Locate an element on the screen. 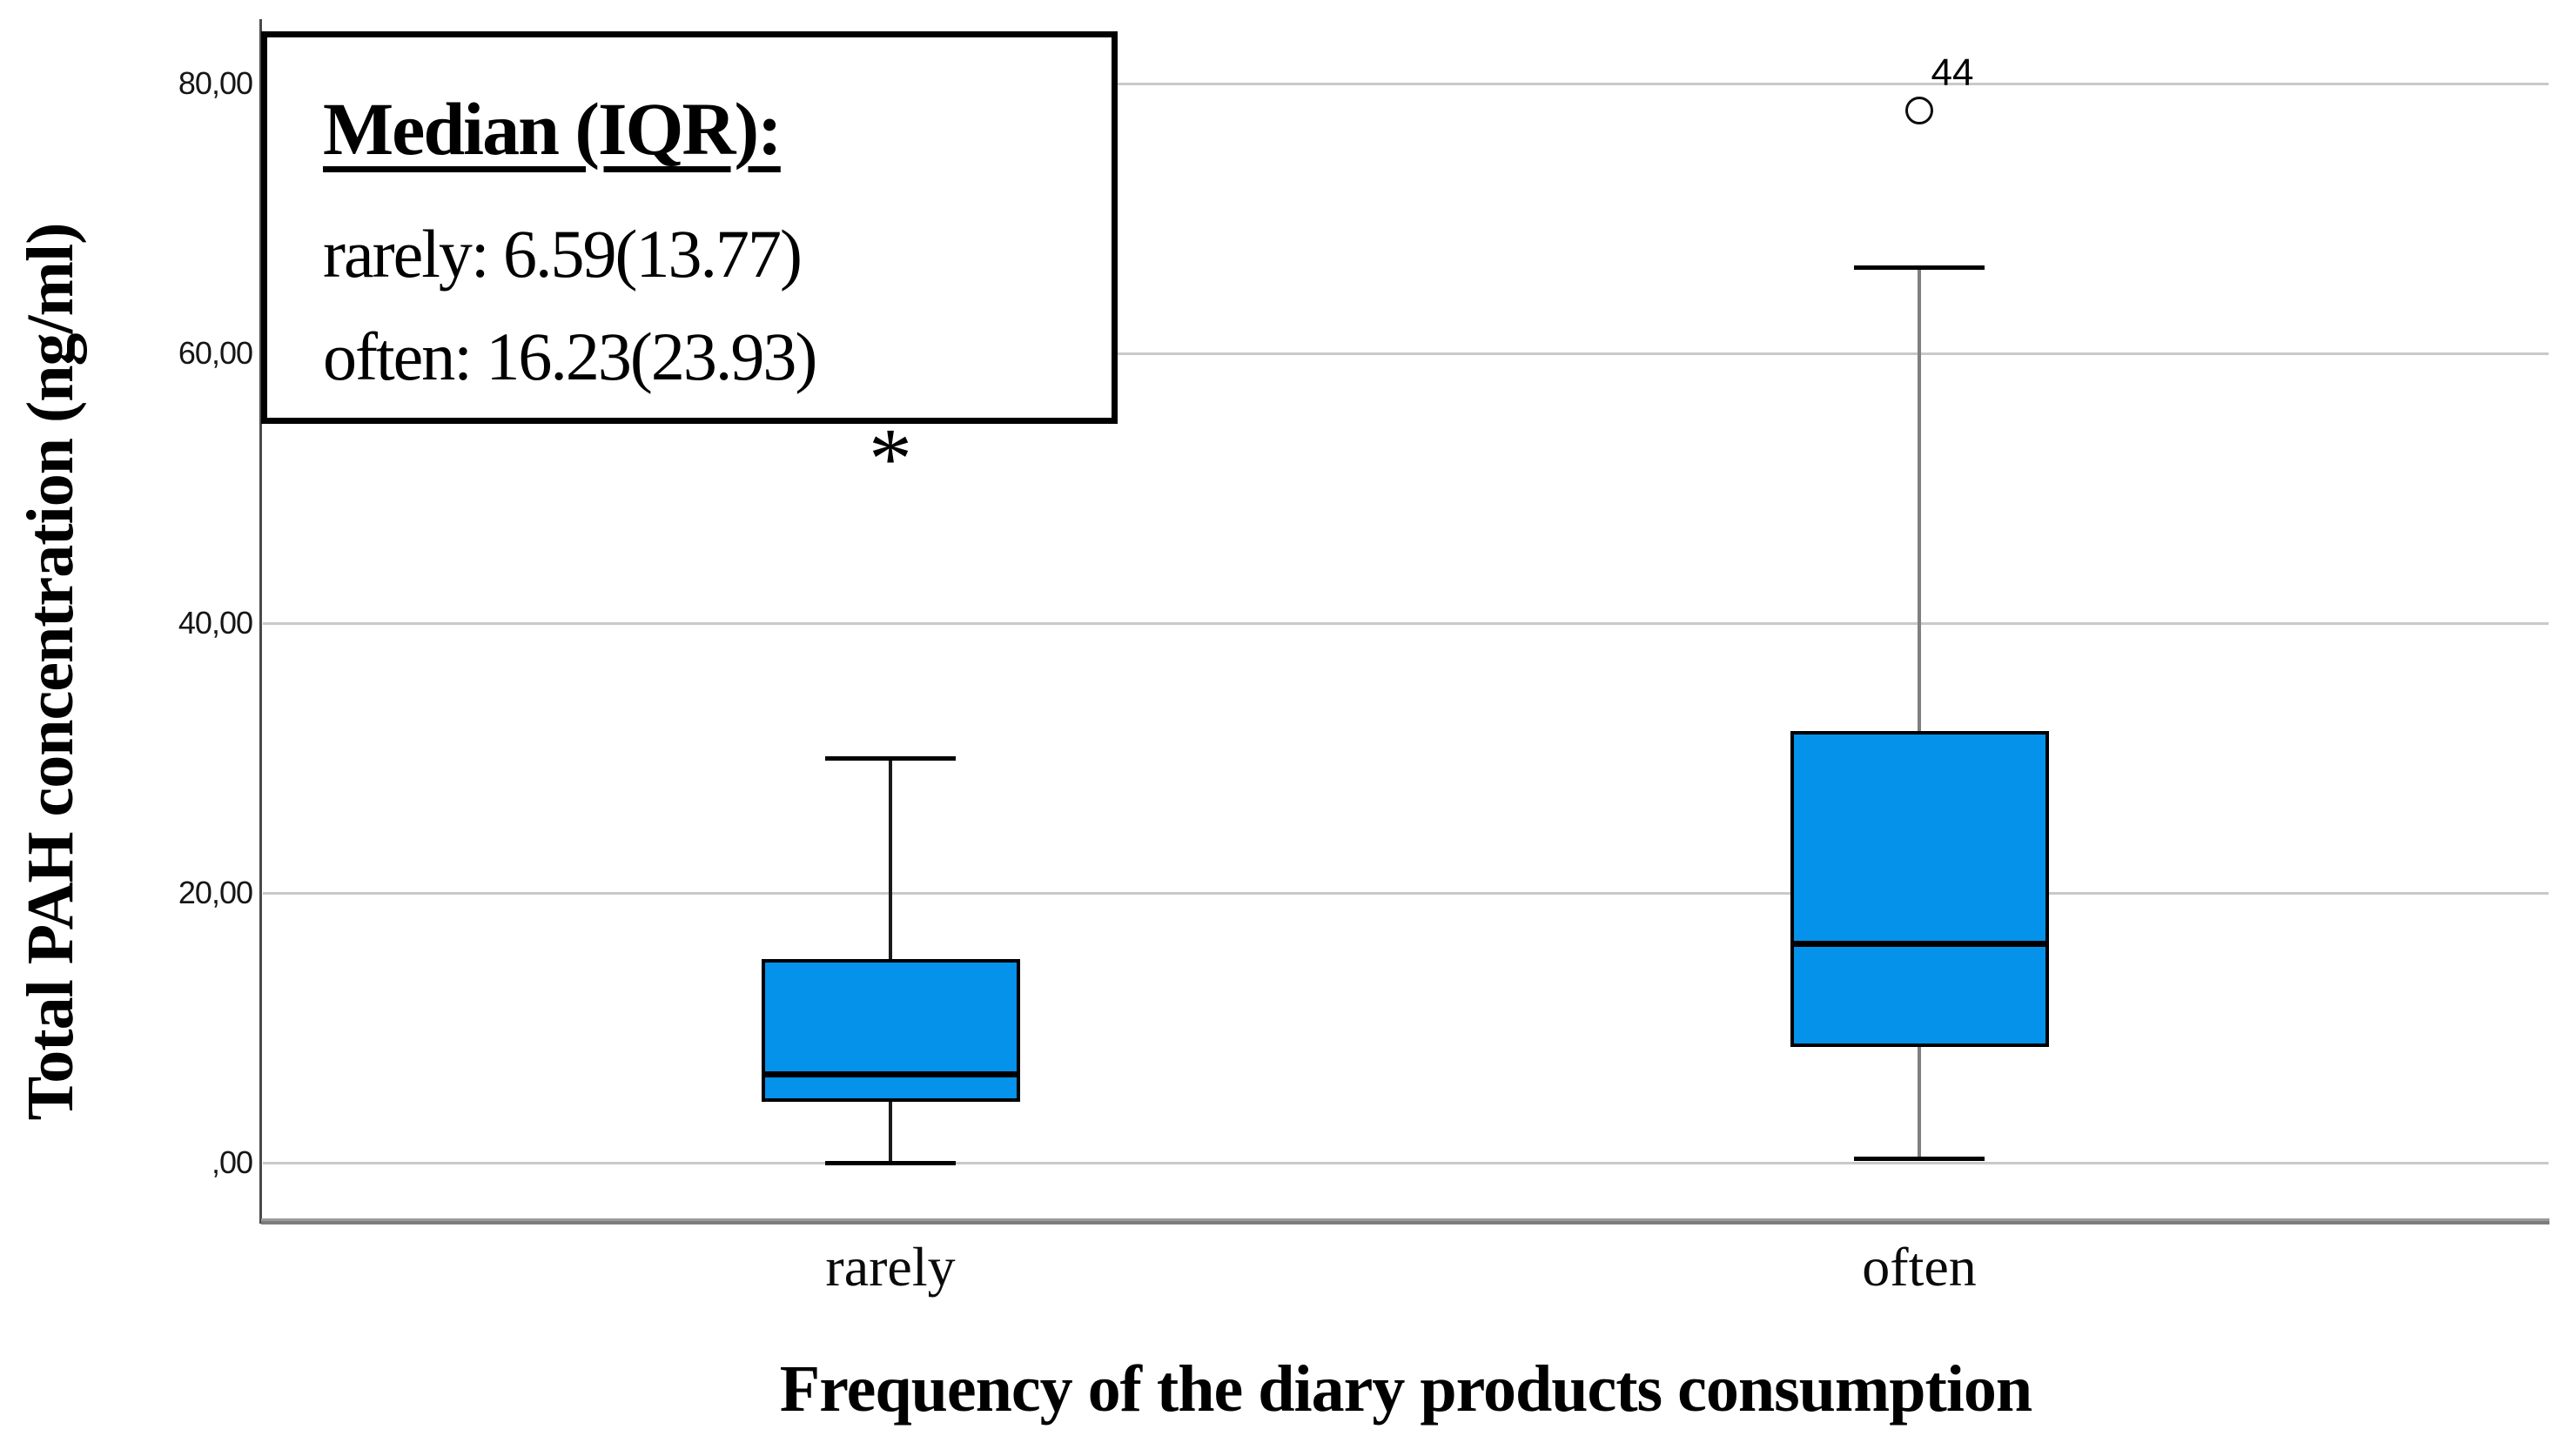  median-line-often is located at coordinates (1919, 944).